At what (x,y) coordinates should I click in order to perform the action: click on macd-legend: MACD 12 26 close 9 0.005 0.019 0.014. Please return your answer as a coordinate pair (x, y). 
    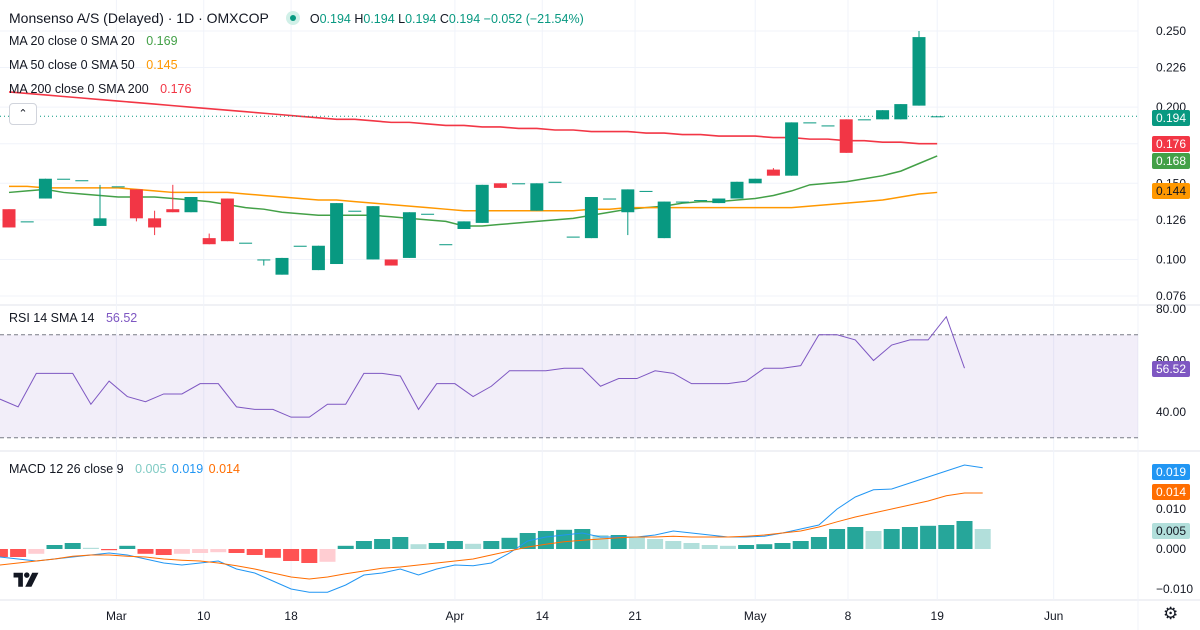
    Looking at the image, I should click on (124, 469).